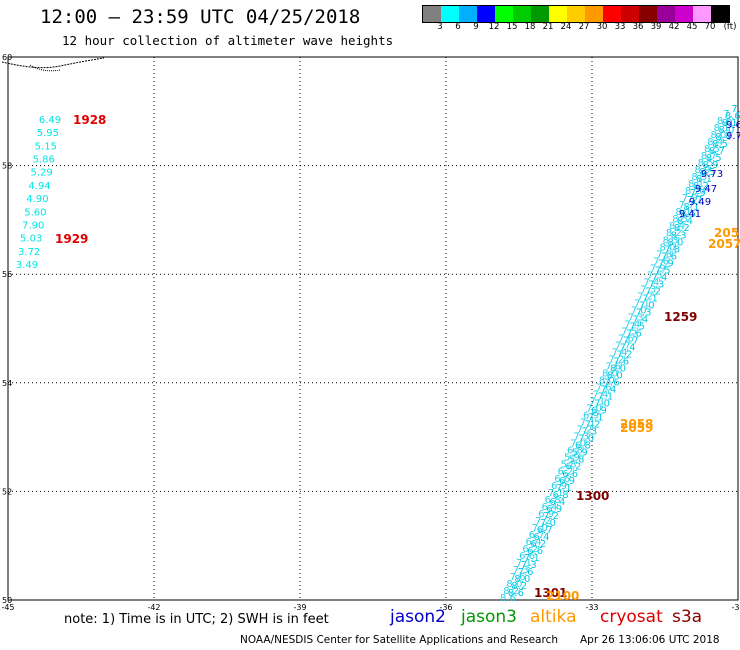 This screenshot has width=740, height=650. Describe the element at coordinates (445, 607) in the screenshot. I see `longitude-label: -36` at that location.